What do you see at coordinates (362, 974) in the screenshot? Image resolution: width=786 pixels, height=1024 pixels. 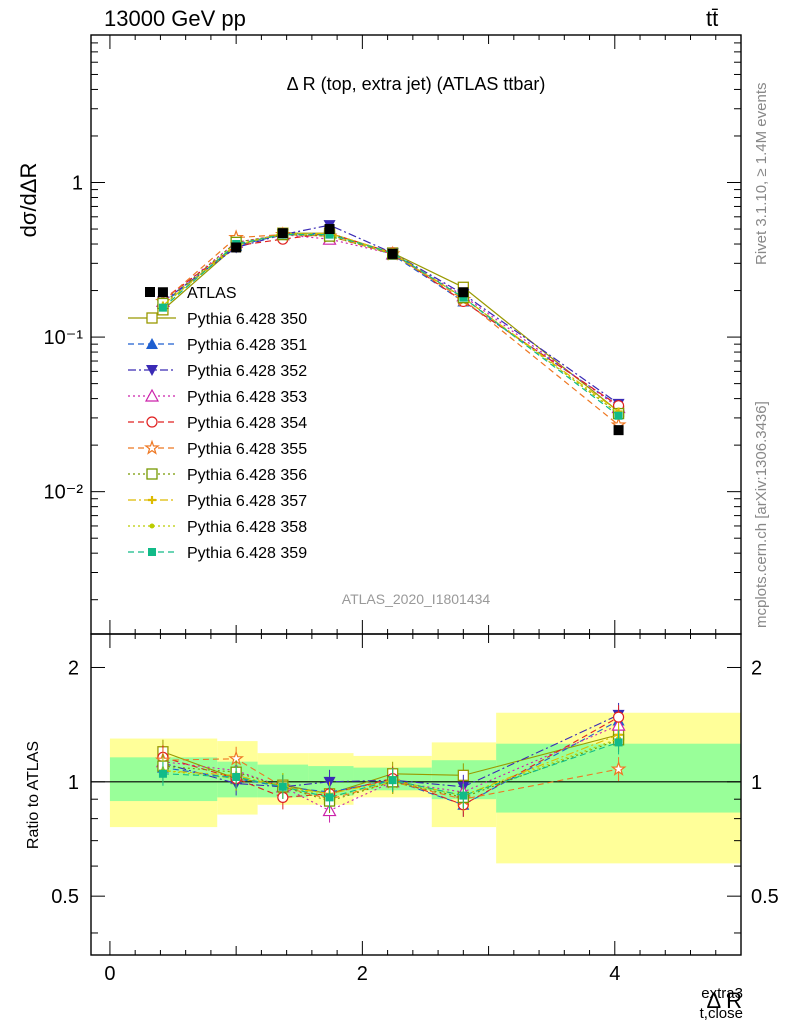 I see `x-tick-label: 2` at bounding box center [362, 974].